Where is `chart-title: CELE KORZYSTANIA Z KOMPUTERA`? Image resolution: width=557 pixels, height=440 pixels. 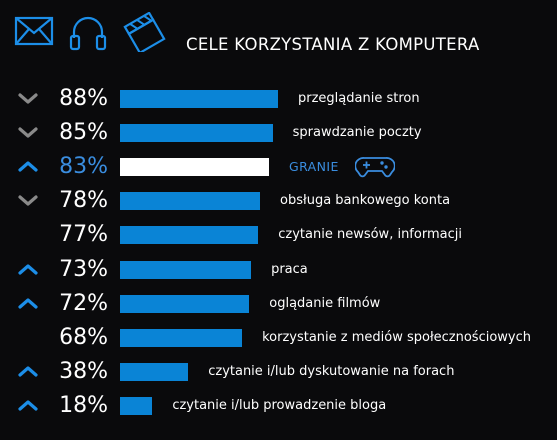
chart-title: CELE KORZYSTANIA Z KOMPUTERA is located at coordinates (333, 44).